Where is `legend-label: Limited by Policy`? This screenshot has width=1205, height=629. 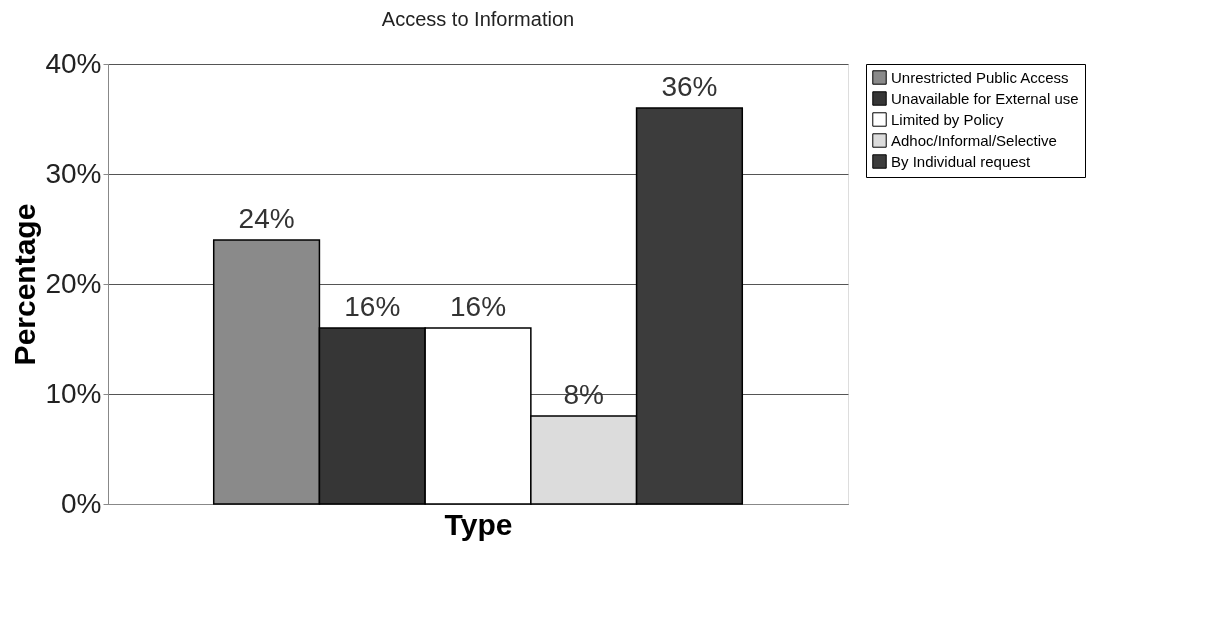 legend-label: Limited by Policy is located at coordinates (948, 119).